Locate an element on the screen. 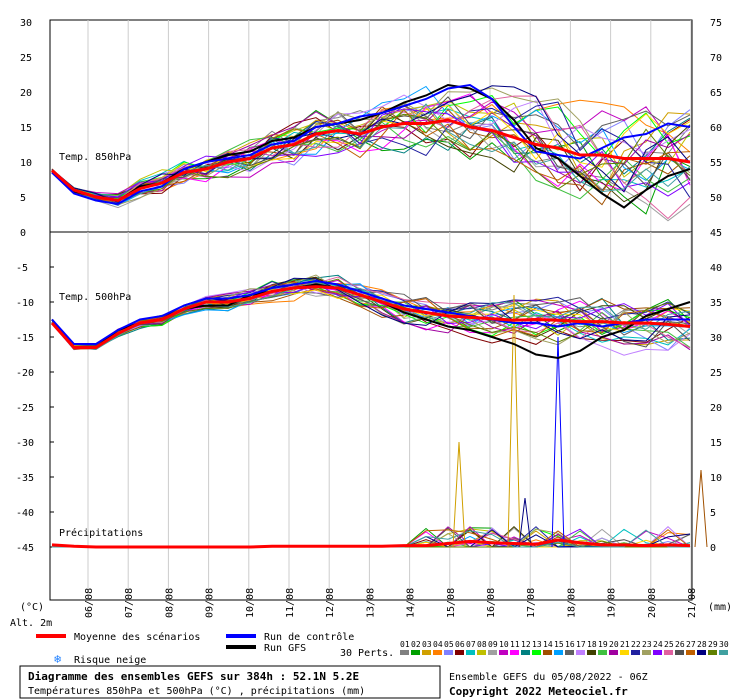  lower-right-tick: 40 is located at coordinates (716, 268).